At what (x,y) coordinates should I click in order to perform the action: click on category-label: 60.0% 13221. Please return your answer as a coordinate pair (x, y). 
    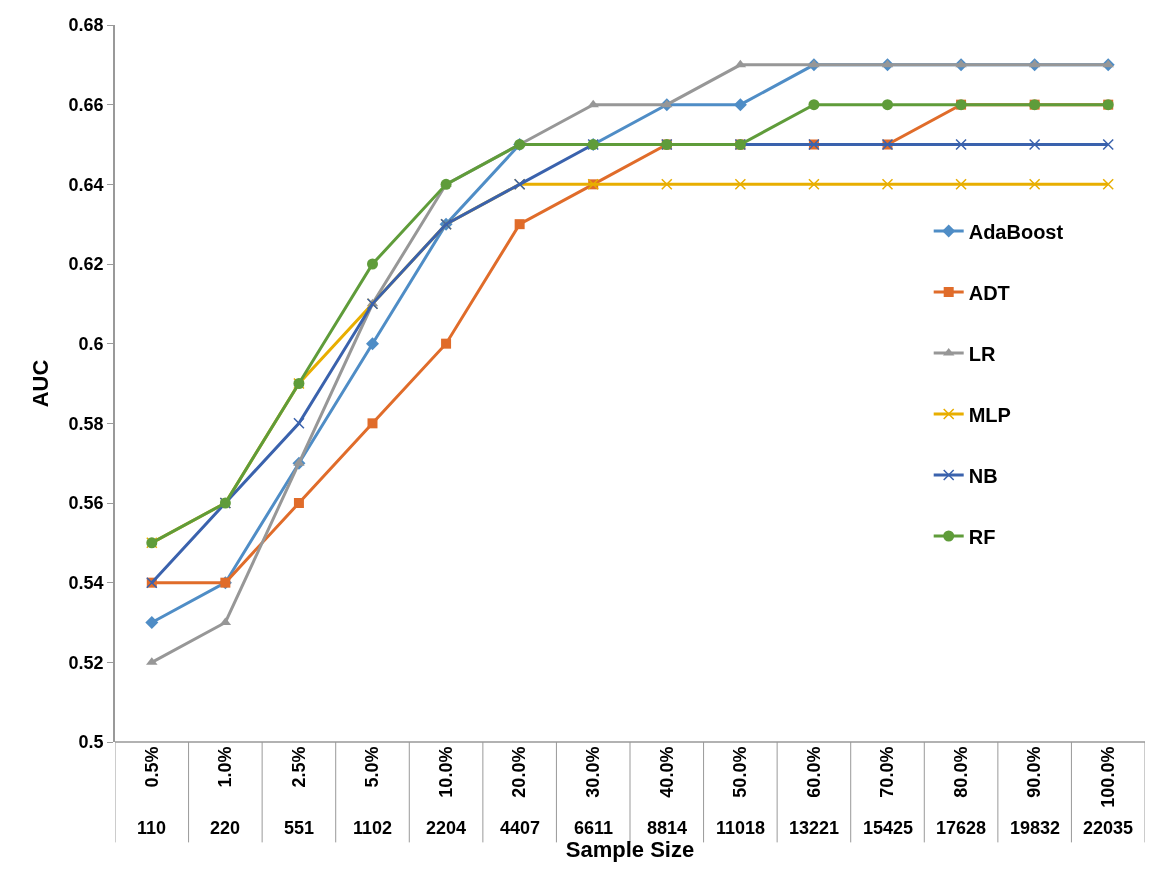
    Looking at the image, I should click on (814, 792).